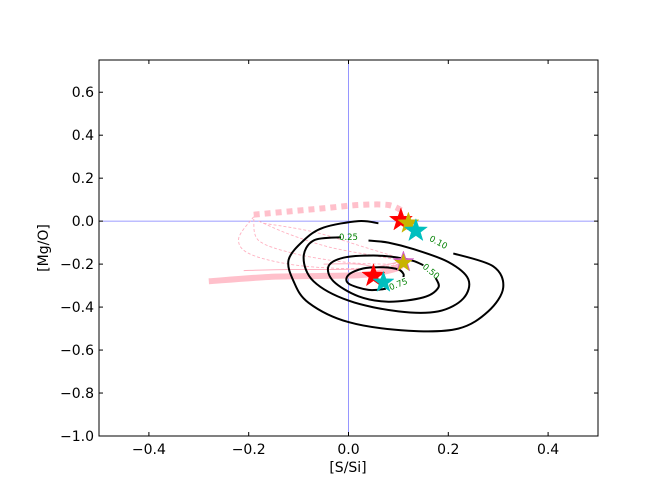 The width and height of the screenshot is (664, 498). What do you see at coordinates (77, 351) in the screenshot?
I see `y-tick-label-2: −0.6` at bounding box center [77, 351].